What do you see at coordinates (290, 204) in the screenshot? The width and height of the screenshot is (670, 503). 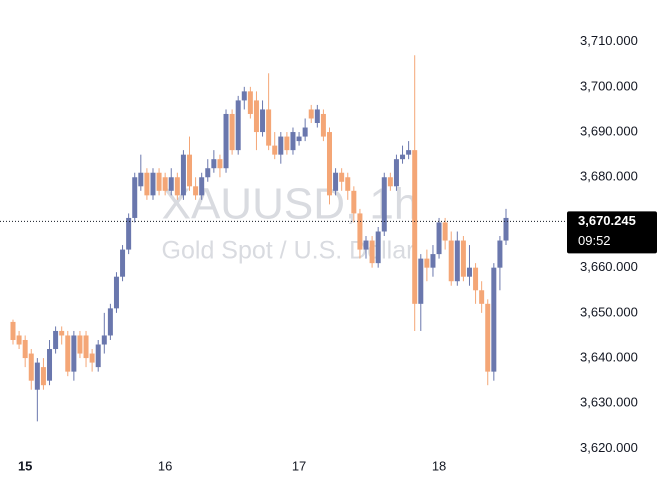 I see `watermark-title: XAUUSD, 1h` at bounding box center [290, 204].